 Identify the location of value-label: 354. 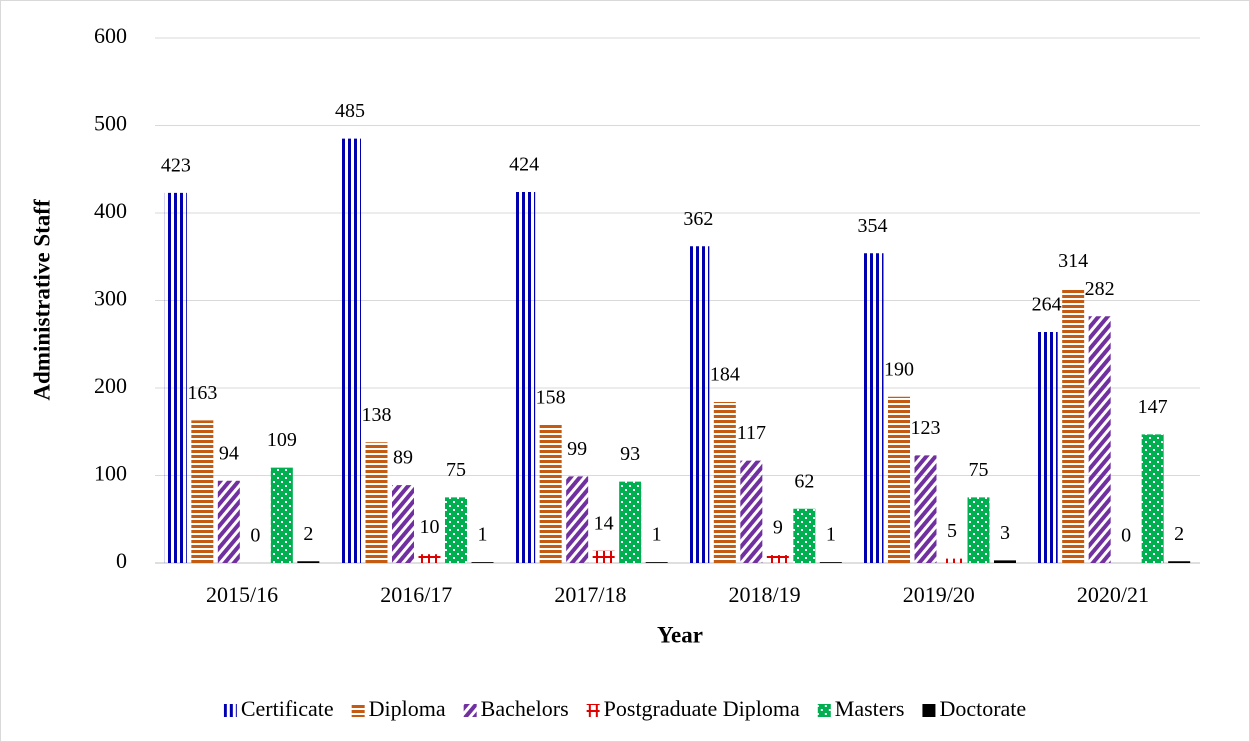
(873, 226).